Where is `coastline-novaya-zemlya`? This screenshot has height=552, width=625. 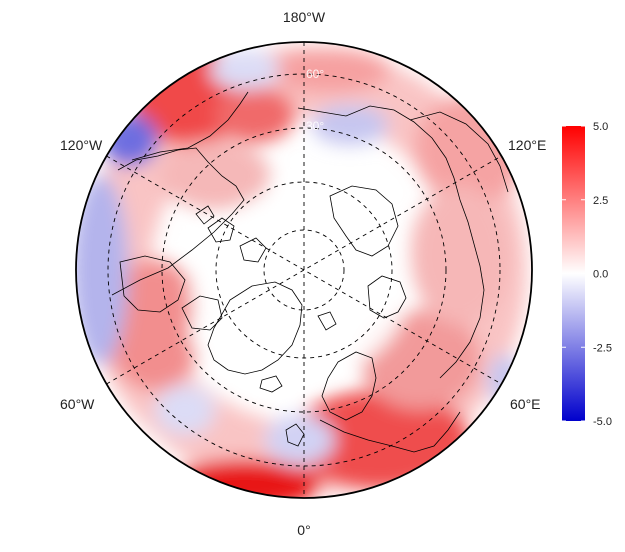 coastline-novaya-zemlya is located at coordinates (387, 297).